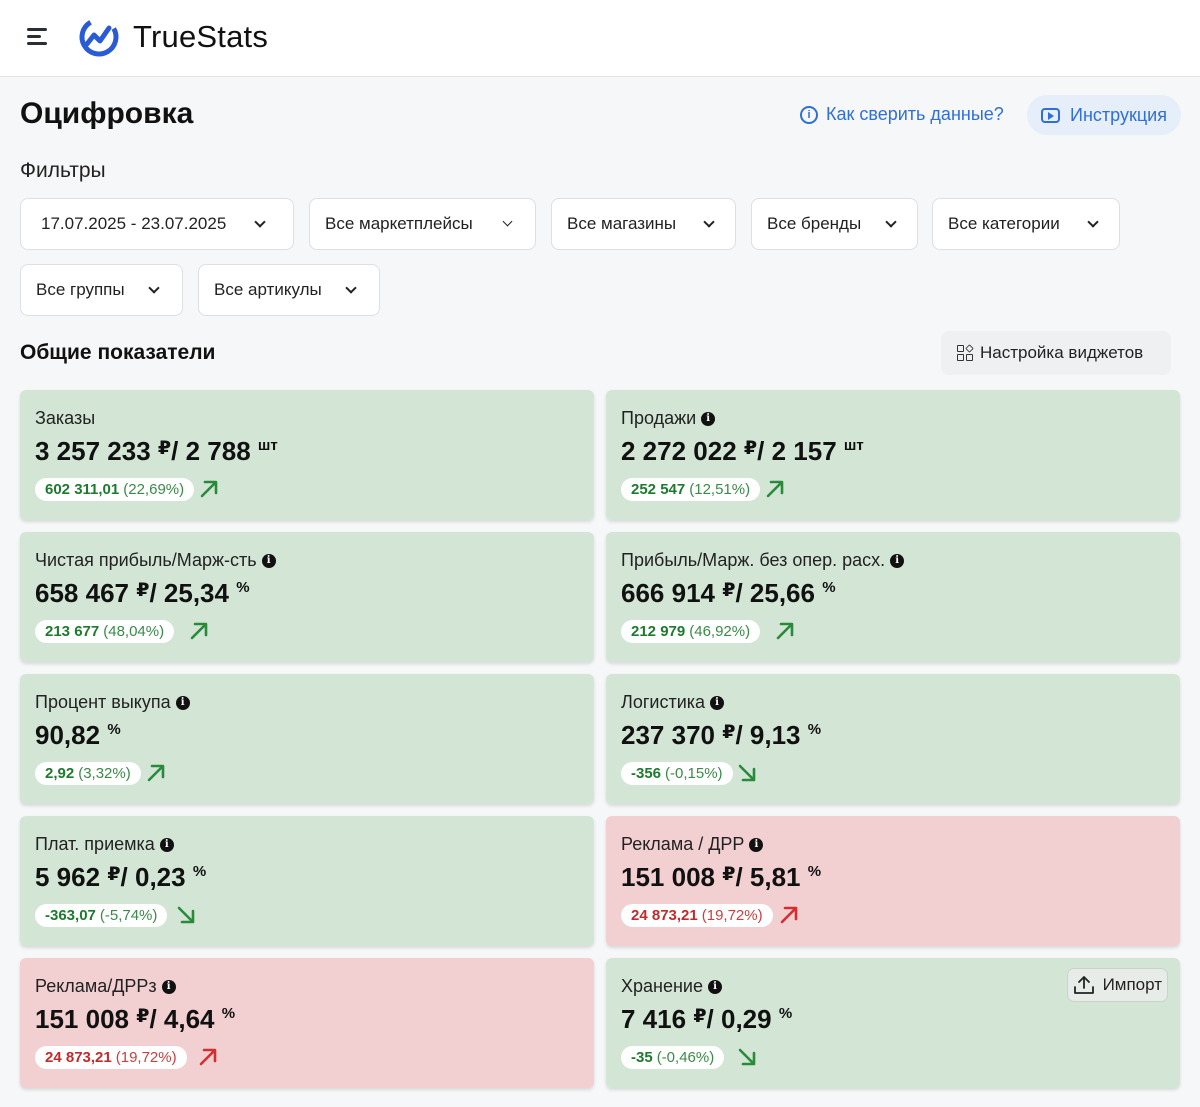  I want to click on group-filter: Все группы, so click(101, 290).